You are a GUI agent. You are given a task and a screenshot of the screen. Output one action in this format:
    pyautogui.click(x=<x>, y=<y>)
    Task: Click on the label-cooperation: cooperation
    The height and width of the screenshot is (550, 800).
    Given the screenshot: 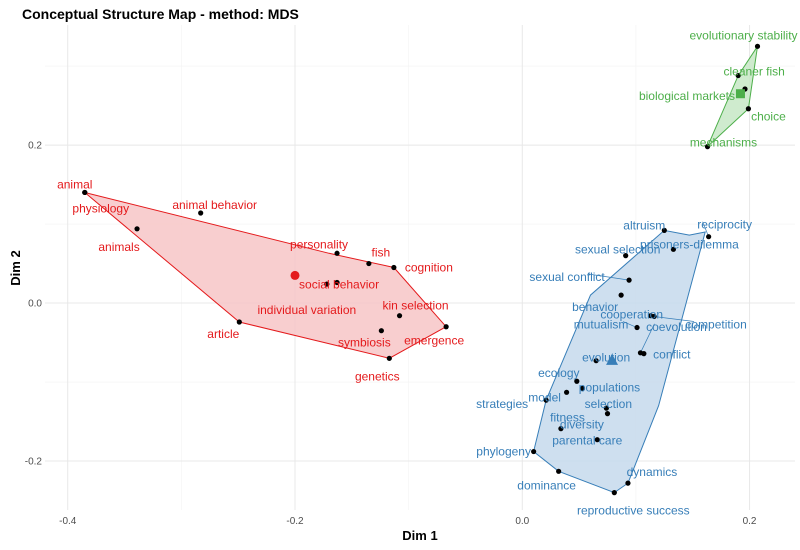 What is the action you would take?
    pyautogui.click(x=631, y=315)
    